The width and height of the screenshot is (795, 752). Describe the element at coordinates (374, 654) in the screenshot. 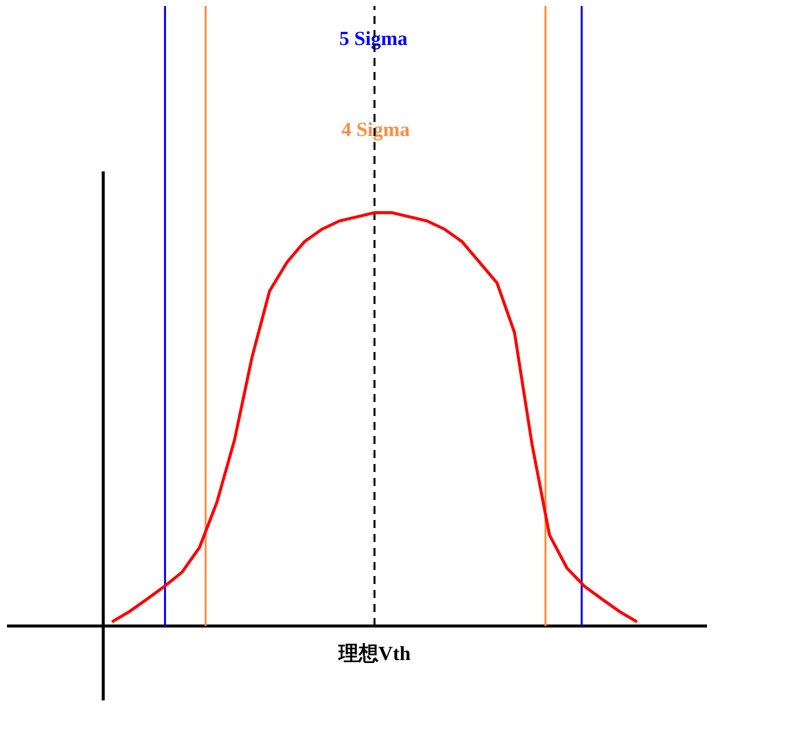

I see `text: 理想Vth` at that location.